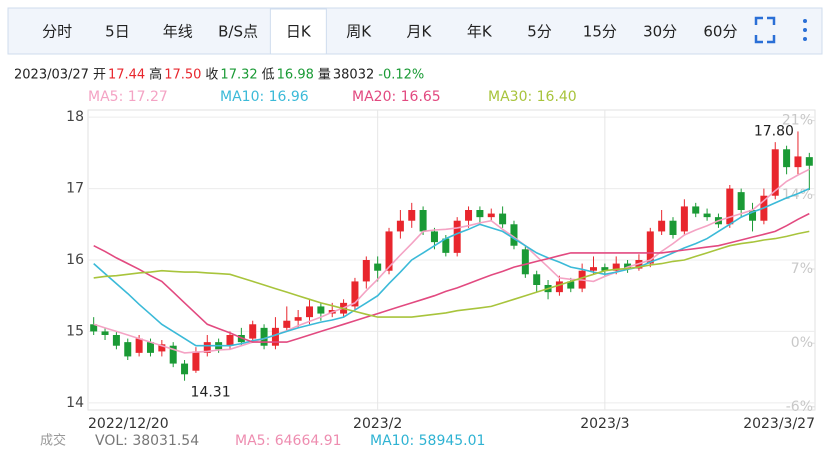 The height and width of the screenshot is (453, 830). Describe the element at coordinates (51, 75) in the screenshot. I see `quote-text: 2023/03/27` at that location.